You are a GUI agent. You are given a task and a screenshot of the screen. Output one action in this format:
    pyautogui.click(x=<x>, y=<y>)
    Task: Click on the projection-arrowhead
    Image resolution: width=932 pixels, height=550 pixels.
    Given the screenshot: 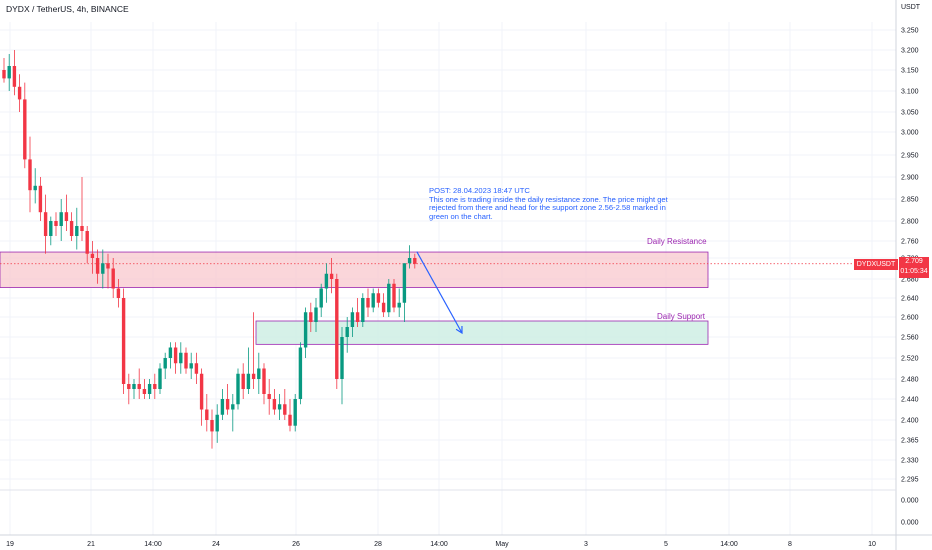 What is the action you would take?
    pyautogui.click(x=459, y=330)
    